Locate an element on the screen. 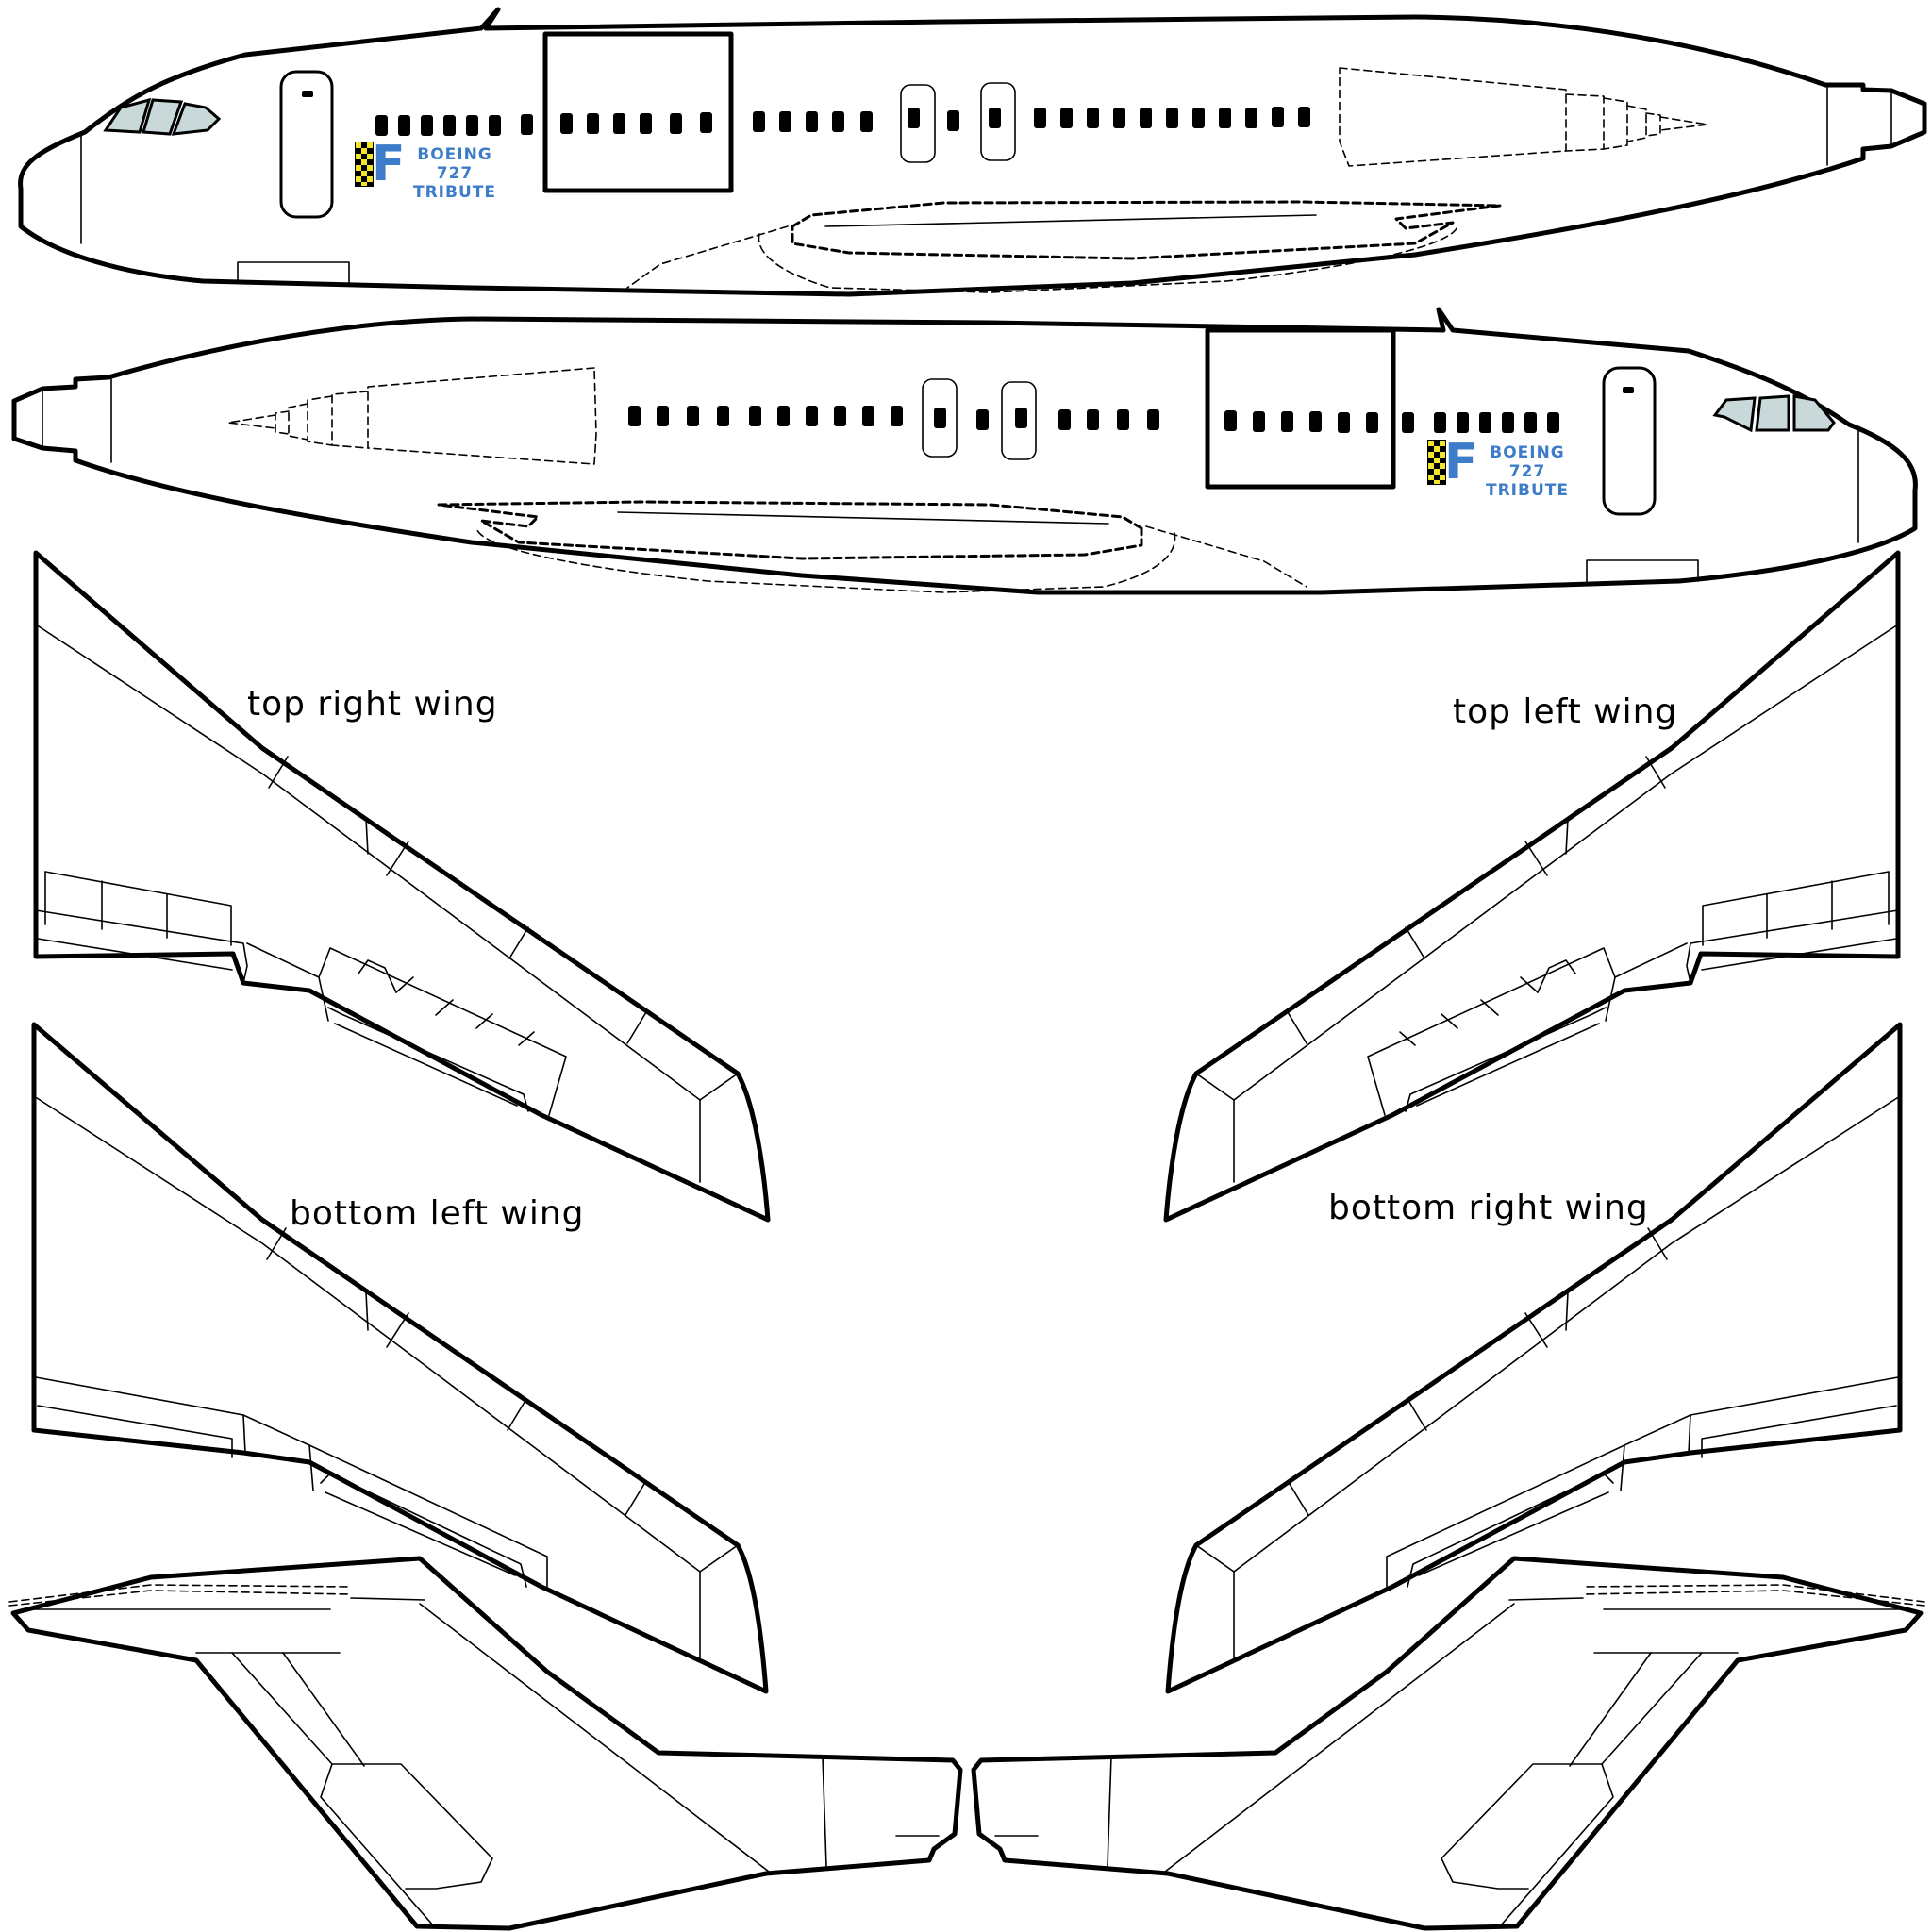 This screenshot has height=1932, width=1932. fuselage-top-wing-root-dashed is located at coordinates (1064, 246).